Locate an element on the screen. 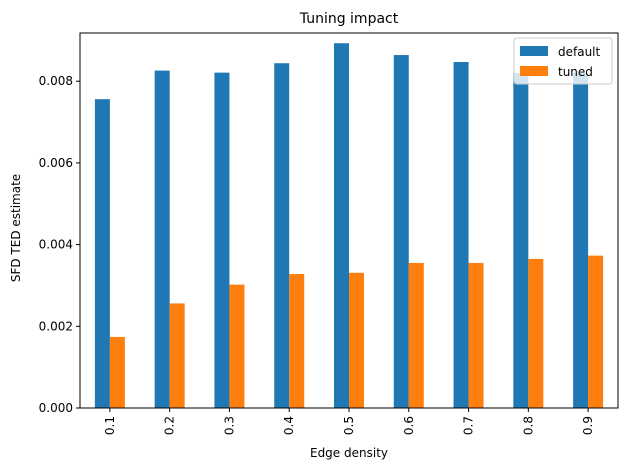  bar-tuned-0.6 is located at coordinates (416, 335).